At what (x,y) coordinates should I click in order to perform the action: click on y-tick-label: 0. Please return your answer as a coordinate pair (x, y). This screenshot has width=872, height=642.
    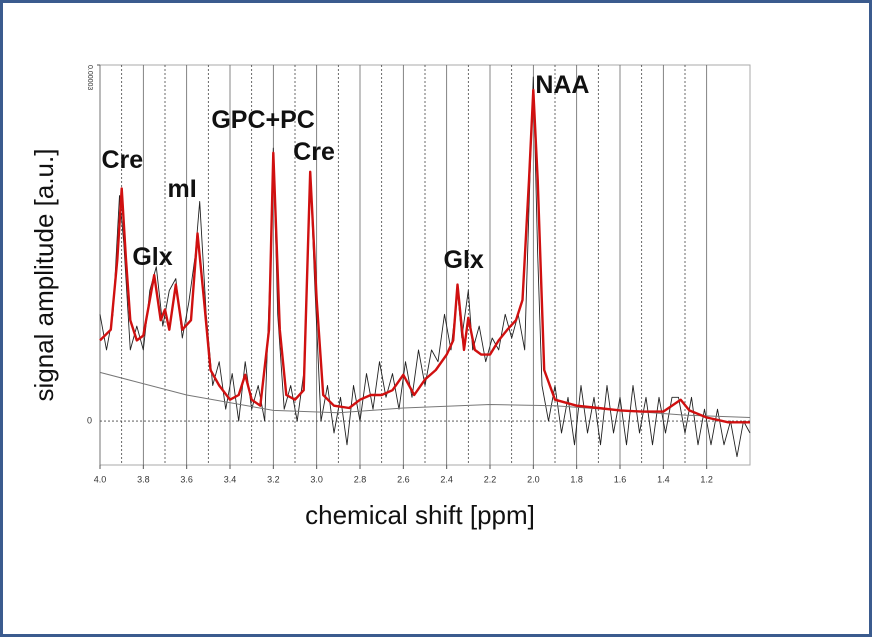
    Looking at the image, I should click on (89, 420).